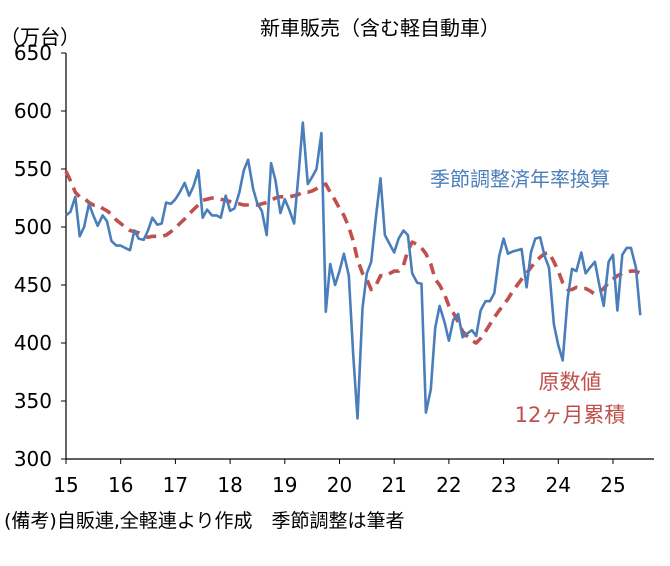 This screenshot has height=566, width=670. What do you see at coordinates (520, 179) in the screenshot?
I see `series-label-seasonally-adjusted: 季節調整済年率換算` at bounding box center [520, 179].